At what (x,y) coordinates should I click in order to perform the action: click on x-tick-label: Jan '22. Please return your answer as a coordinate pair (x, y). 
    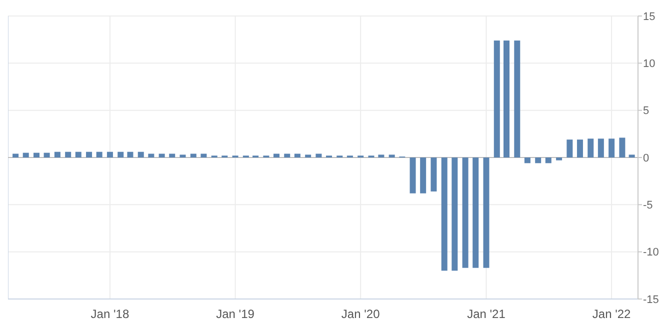
    Looking at the image, I should click on (612, 314).